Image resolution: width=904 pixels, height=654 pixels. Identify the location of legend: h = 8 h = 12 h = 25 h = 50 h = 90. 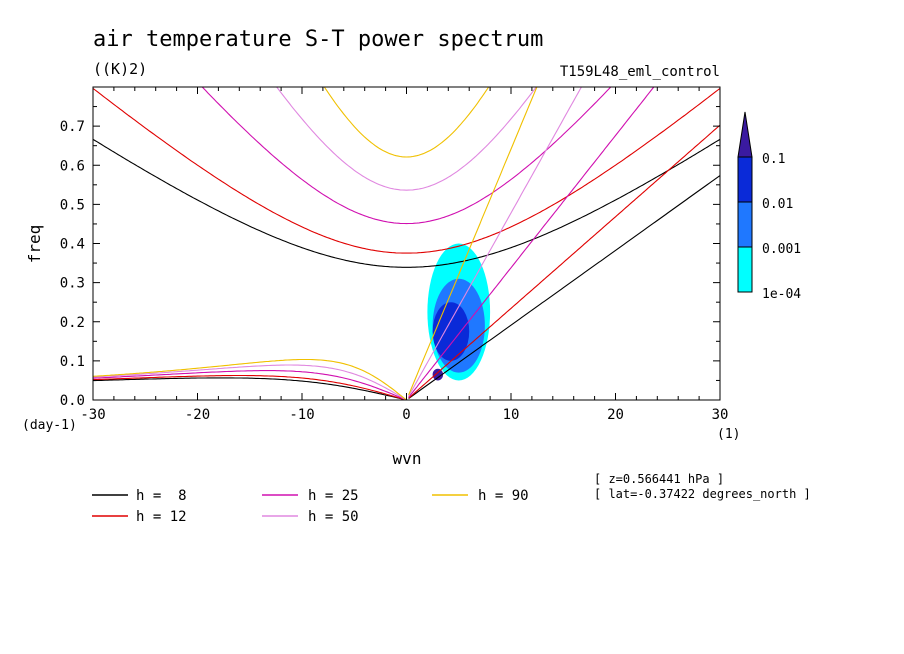
(310, 506).